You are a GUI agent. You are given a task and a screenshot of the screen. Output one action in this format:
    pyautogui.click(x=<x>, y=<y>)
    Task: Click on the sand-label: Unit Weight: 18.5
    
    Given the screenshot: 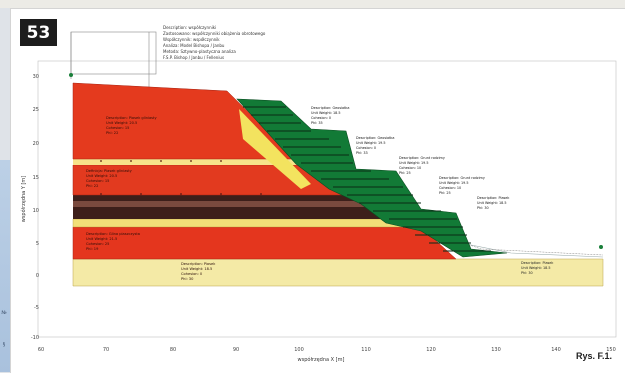 What is the action you would take?
    pyautogui.click(x=536, y=268)
    